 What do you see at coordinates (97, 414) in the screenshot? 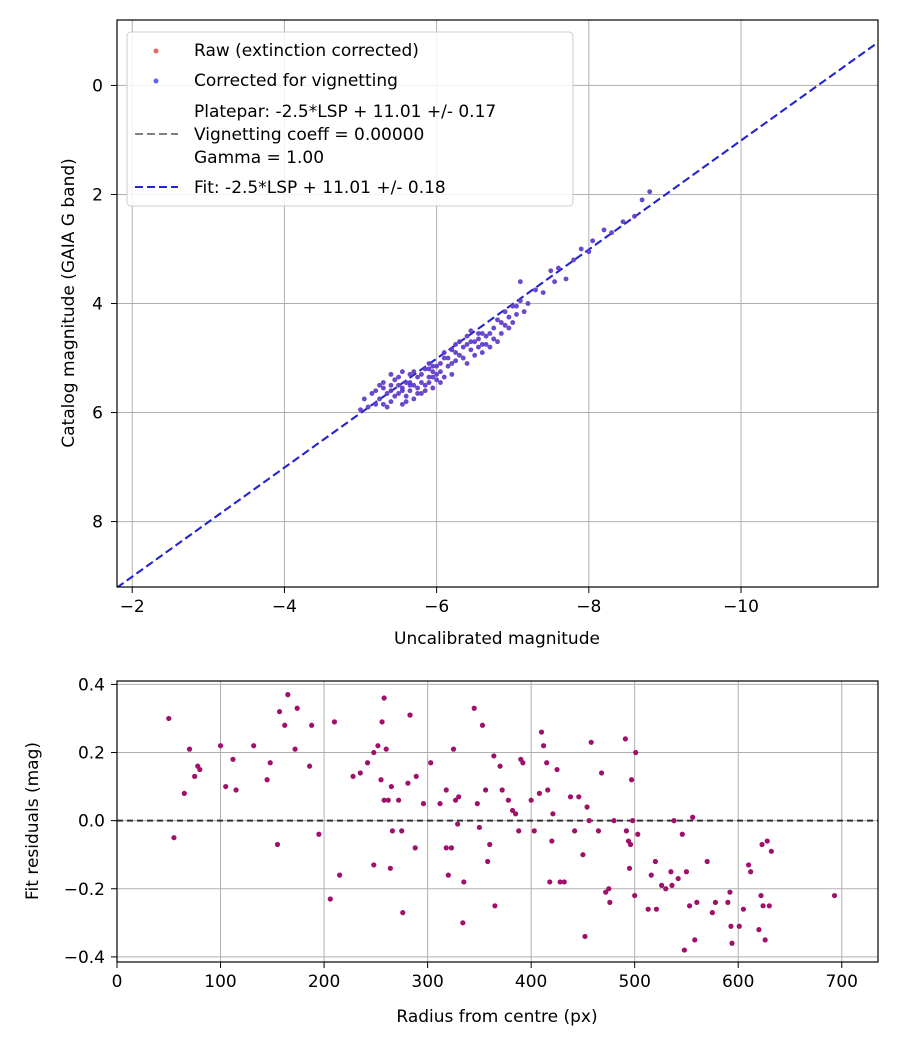
I see `y-tick-label: 6` at bounding box center [97, 414].